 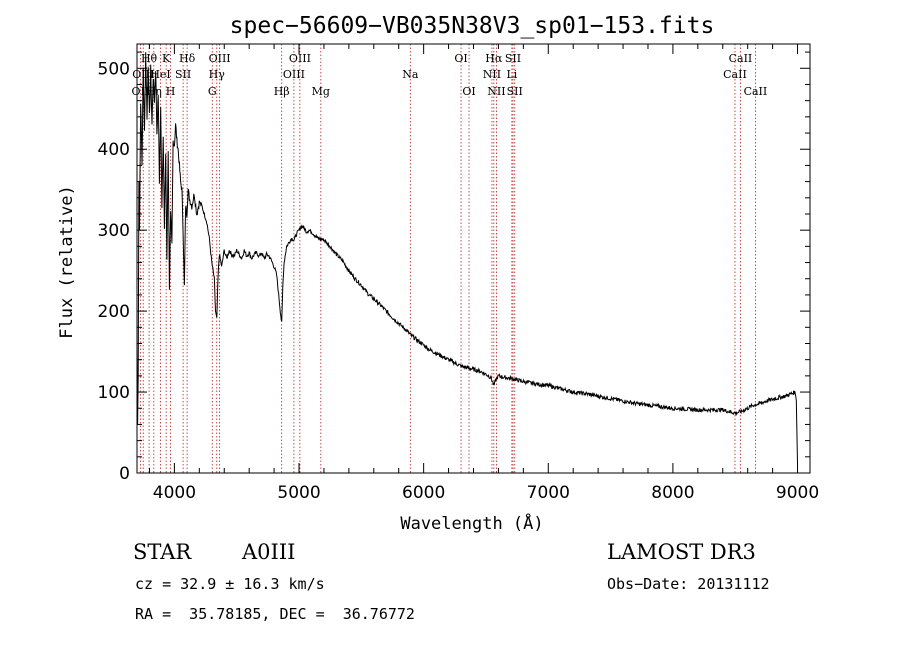 What do you see at coordinates (114, 393) in the screenshot?
I see `y-tick-label: 100` at bounding box center [114, 393].